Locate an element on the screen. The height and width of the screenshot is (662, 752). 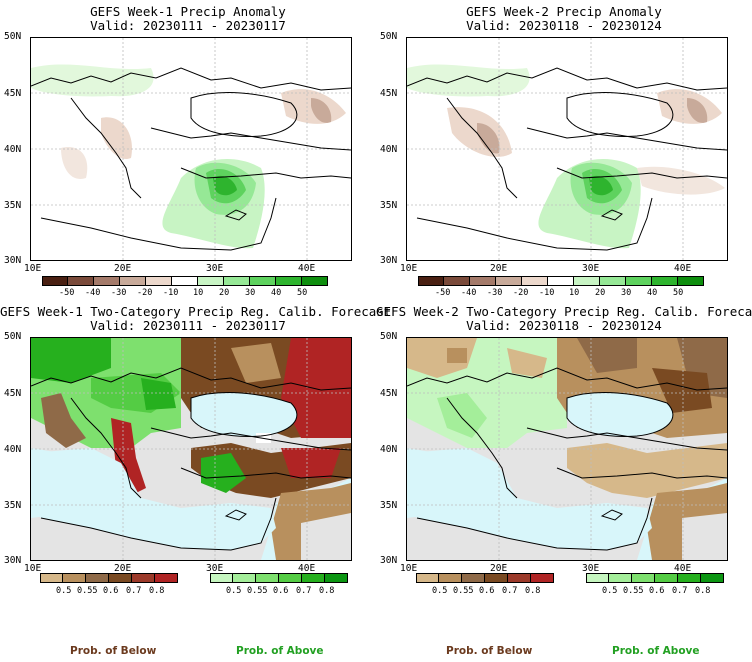
legend-tick: 20 is located at coordinates (224, 293).